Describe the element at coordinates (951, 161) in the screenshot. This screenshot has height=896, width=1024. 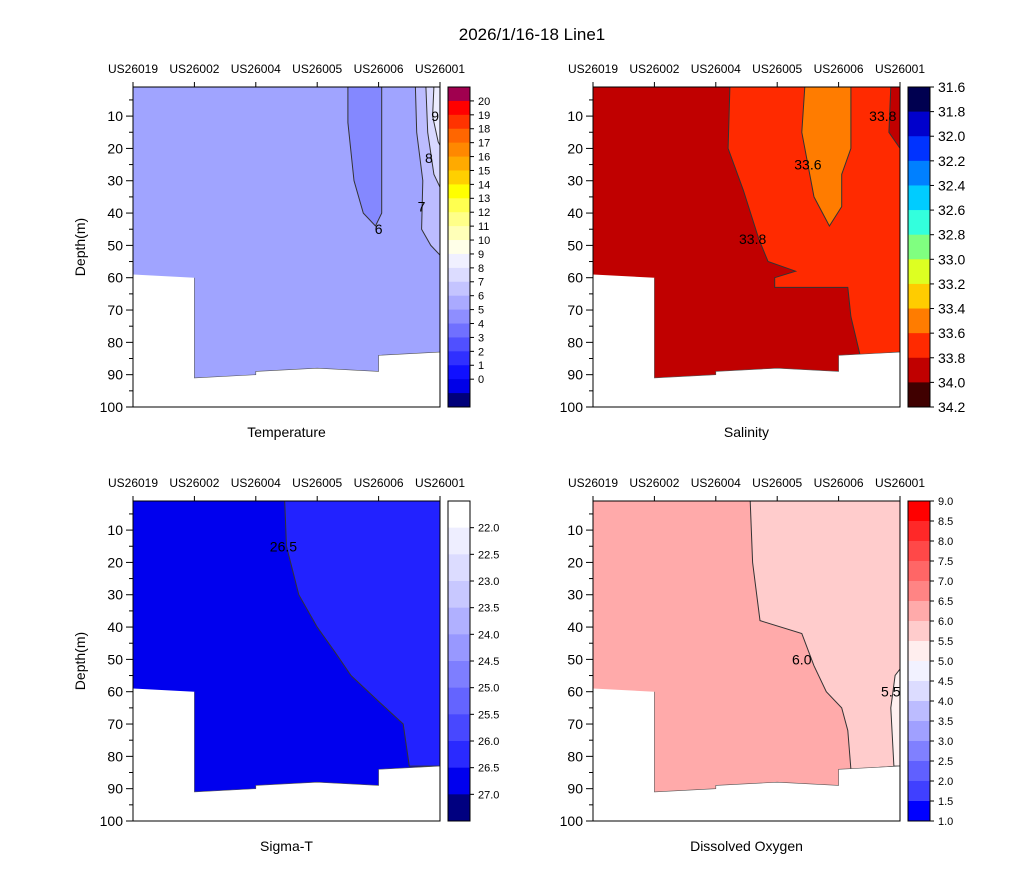
I see `colorbar-label: 32.2` at that location.